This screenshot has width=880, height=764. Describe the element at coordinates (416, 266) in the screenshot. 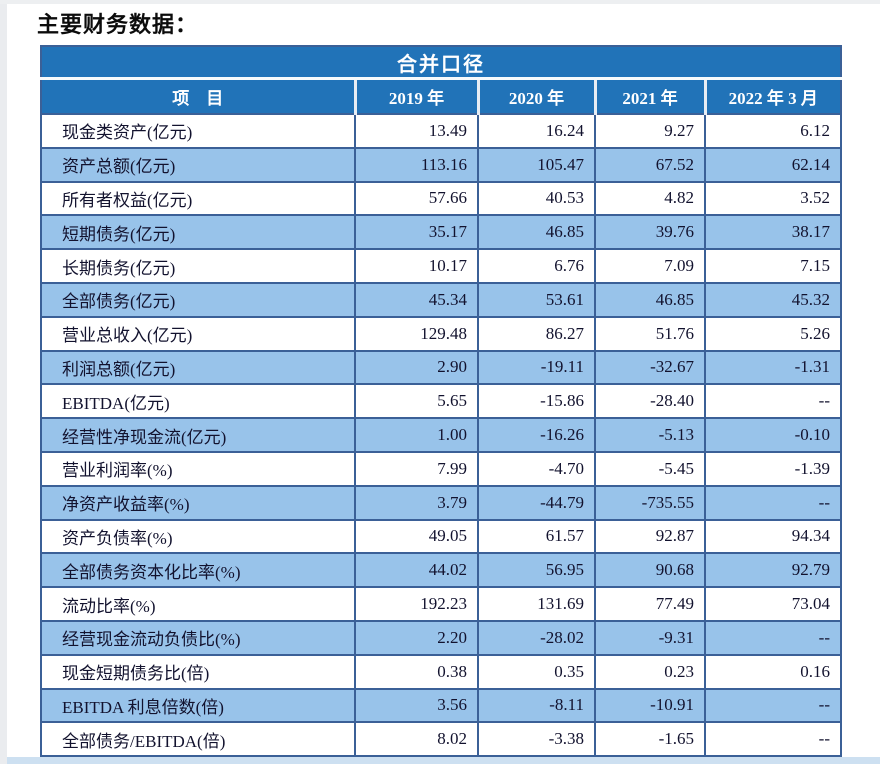

I see `row-value-2019: 10.17` at that location.